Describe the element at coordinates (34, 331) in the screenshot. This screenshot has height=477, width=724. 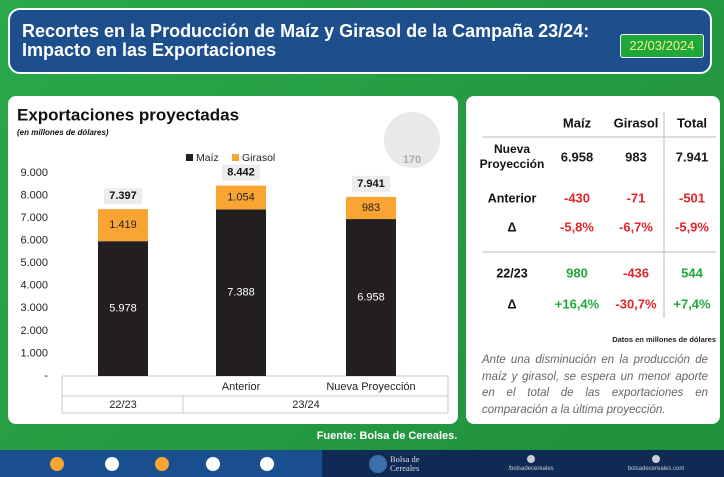
I see `y-tick-label: 2.000` at that location.